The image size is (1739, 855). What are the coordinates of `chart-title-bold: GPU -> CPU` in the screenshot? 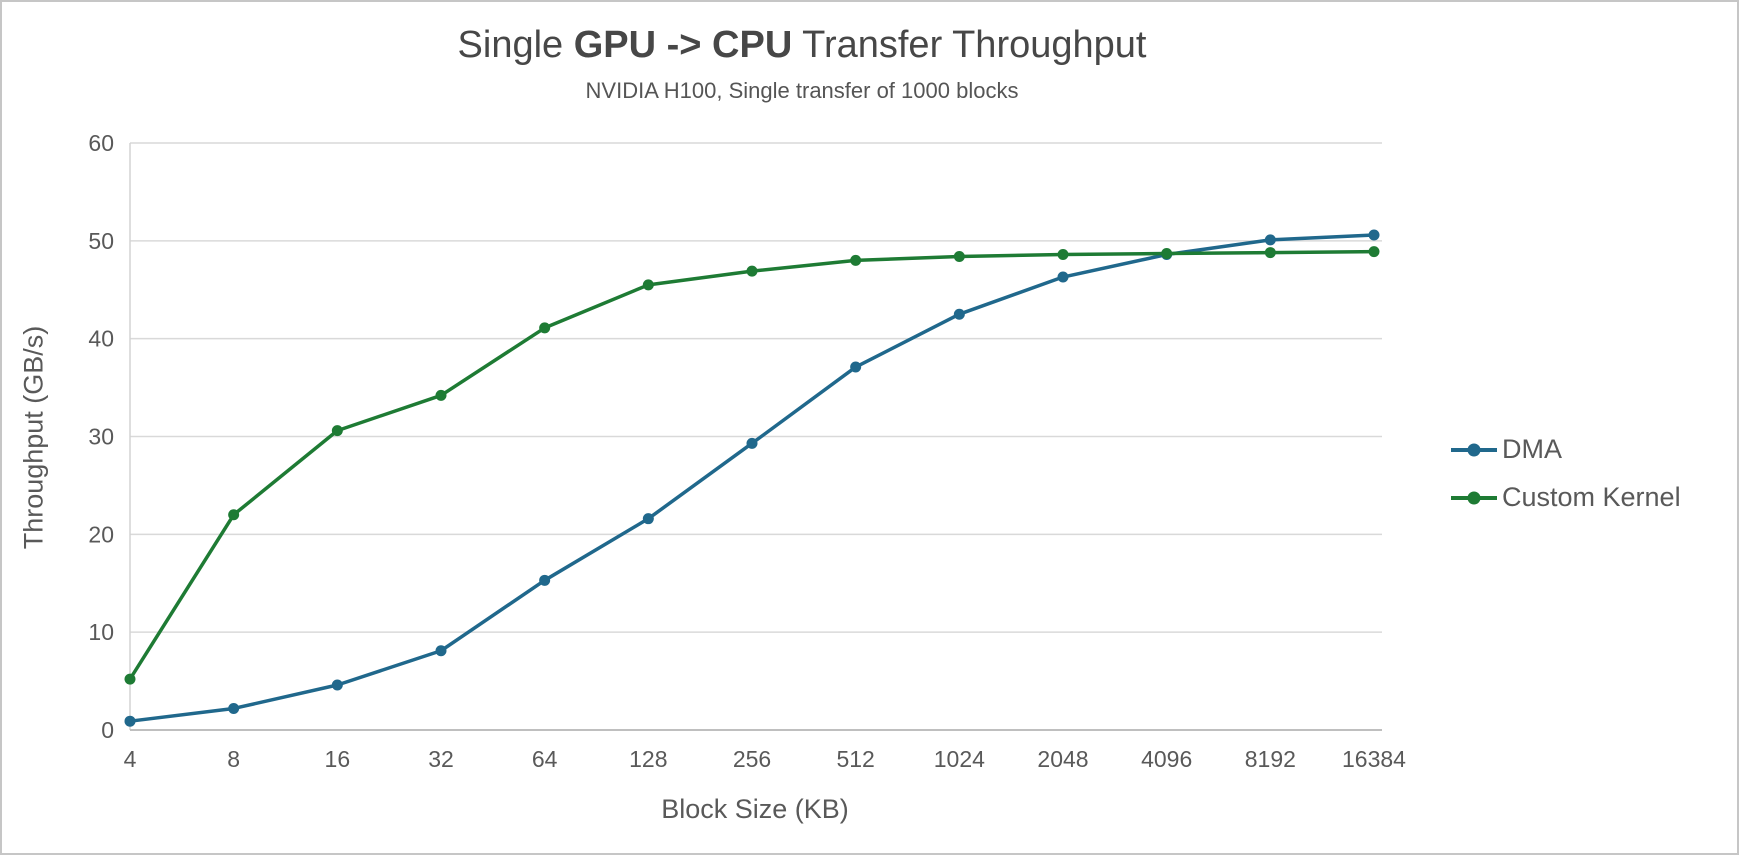 It's located at (683, 45).